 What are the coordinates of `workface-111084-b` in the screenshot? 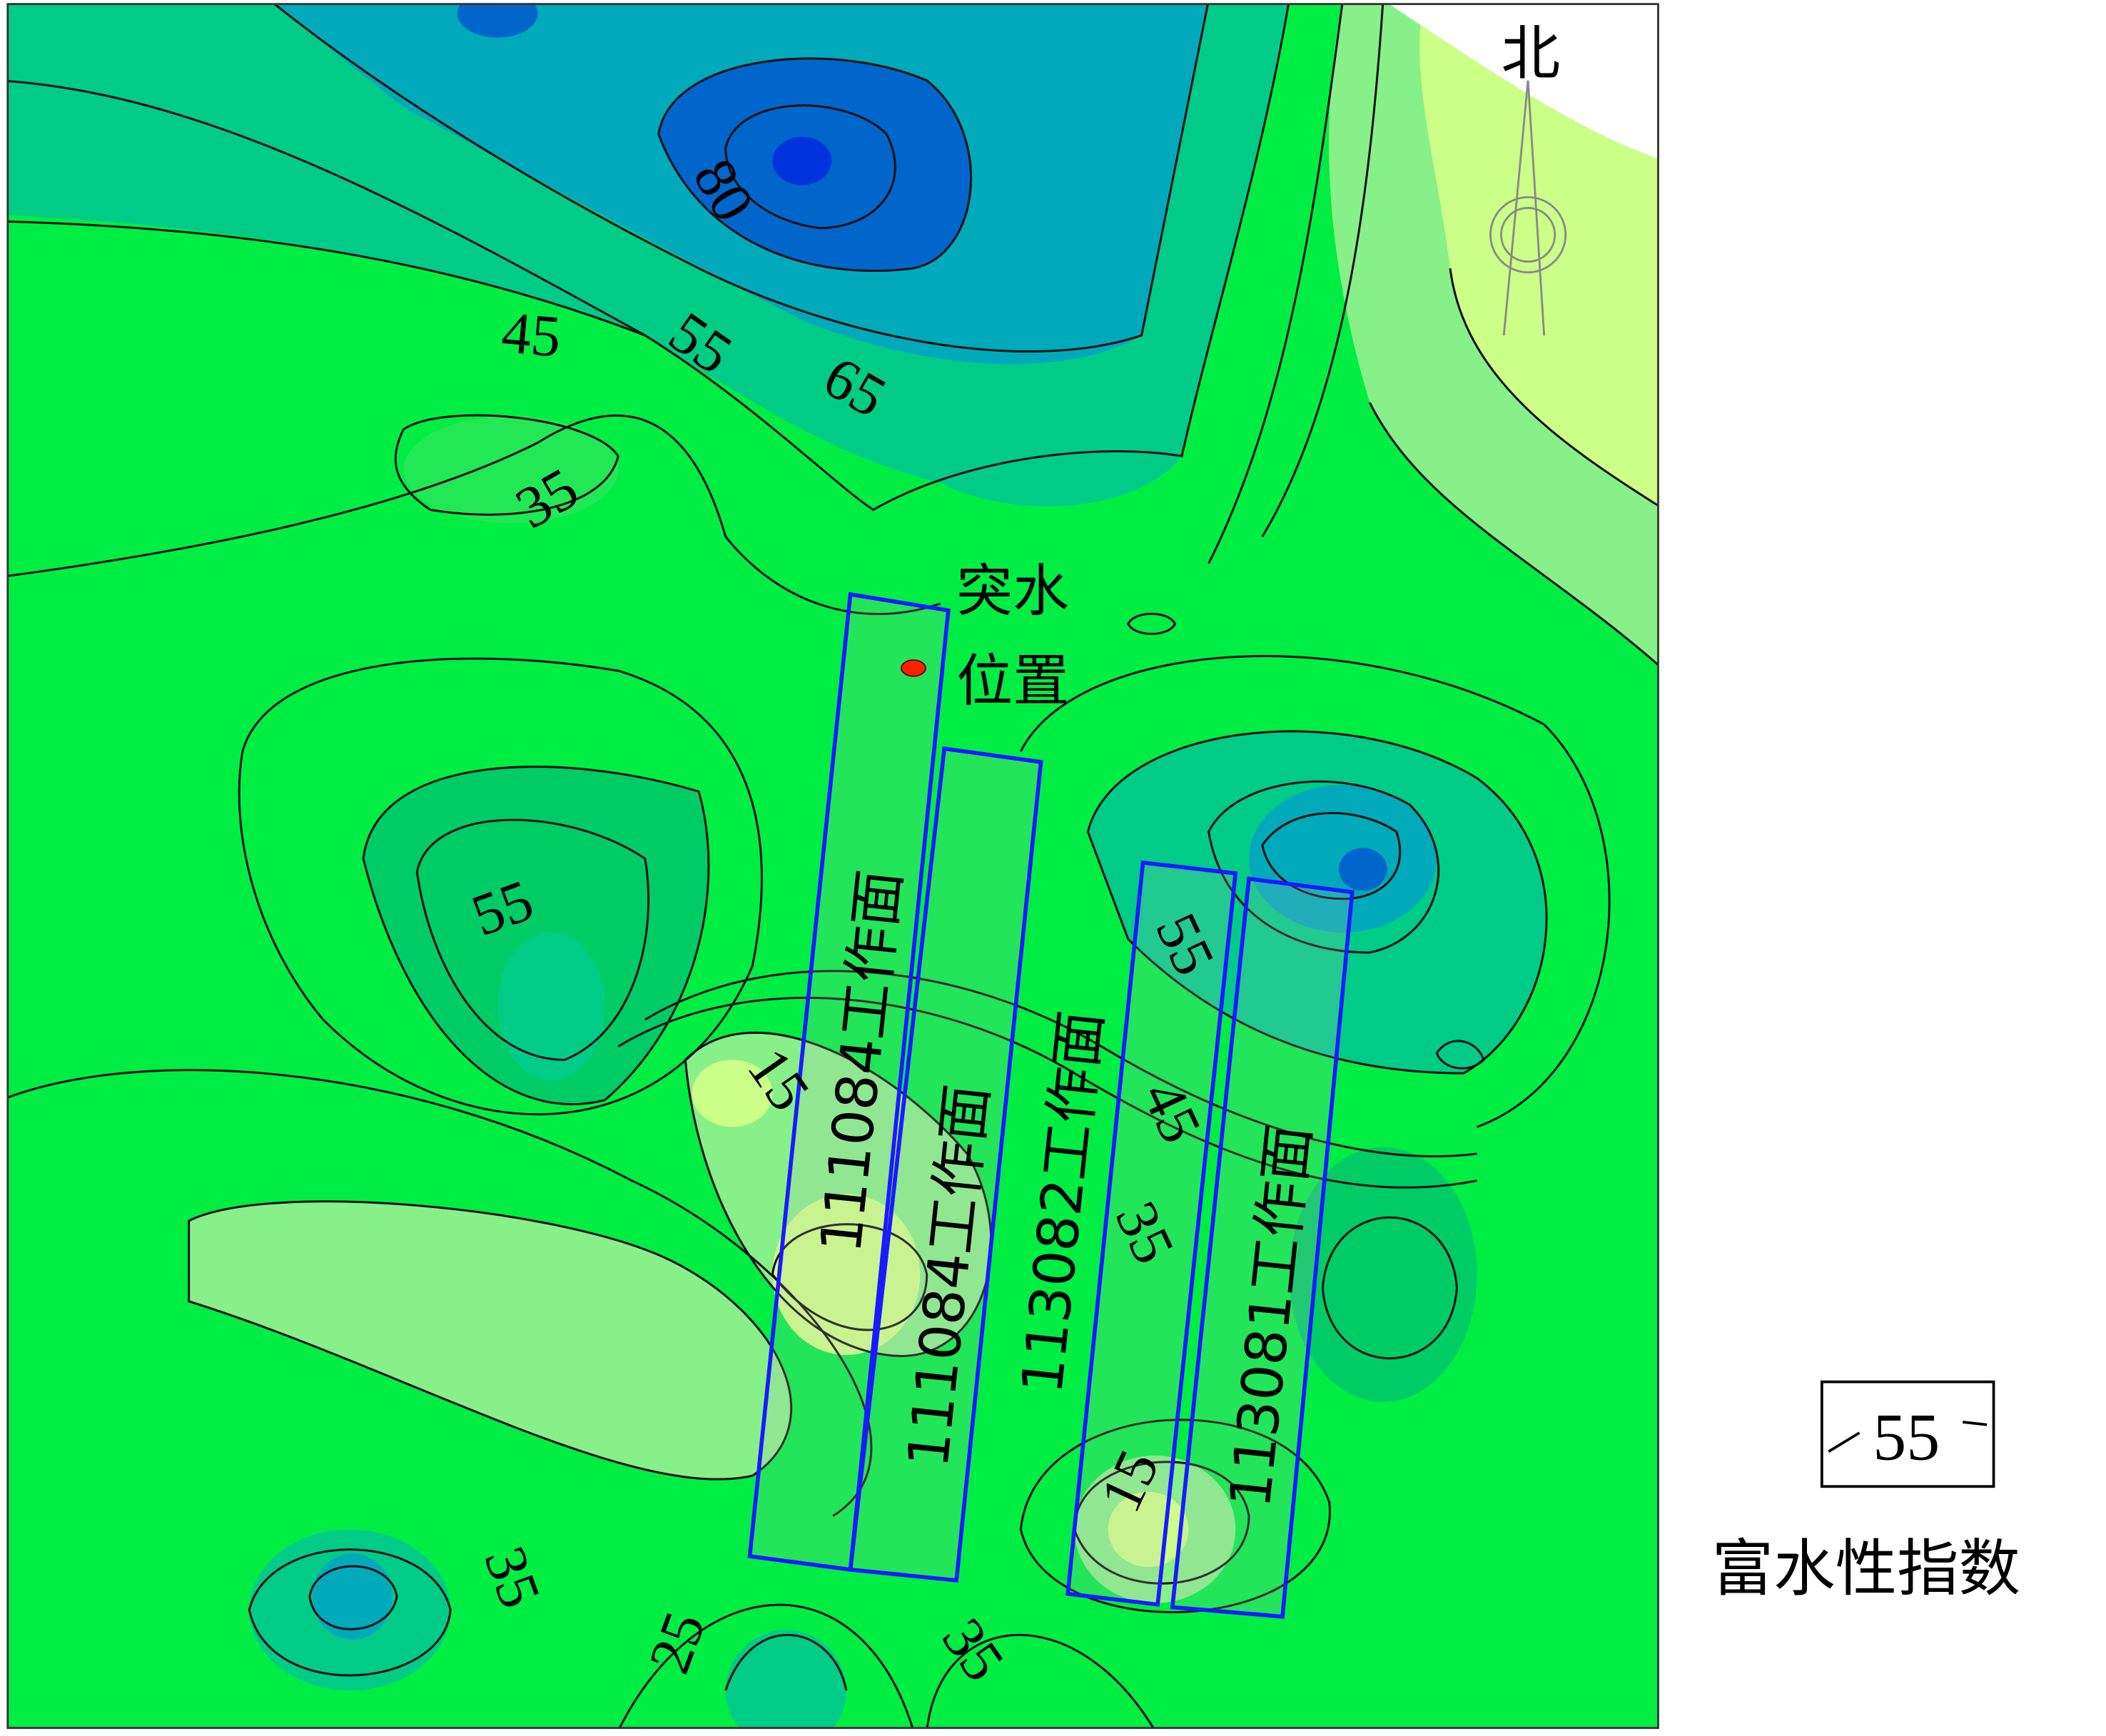 It's located at (945, 1164).